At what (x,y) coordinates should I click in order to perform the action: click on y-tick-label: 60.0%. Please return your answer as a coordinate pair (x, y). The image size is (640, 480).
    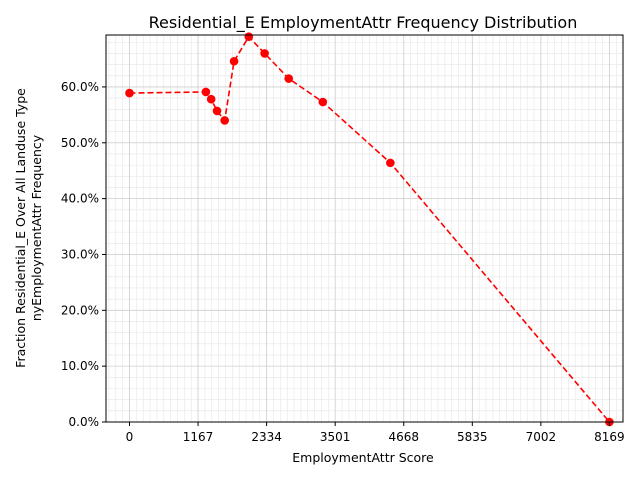
    Looking at the image, I should click on (80, 87).